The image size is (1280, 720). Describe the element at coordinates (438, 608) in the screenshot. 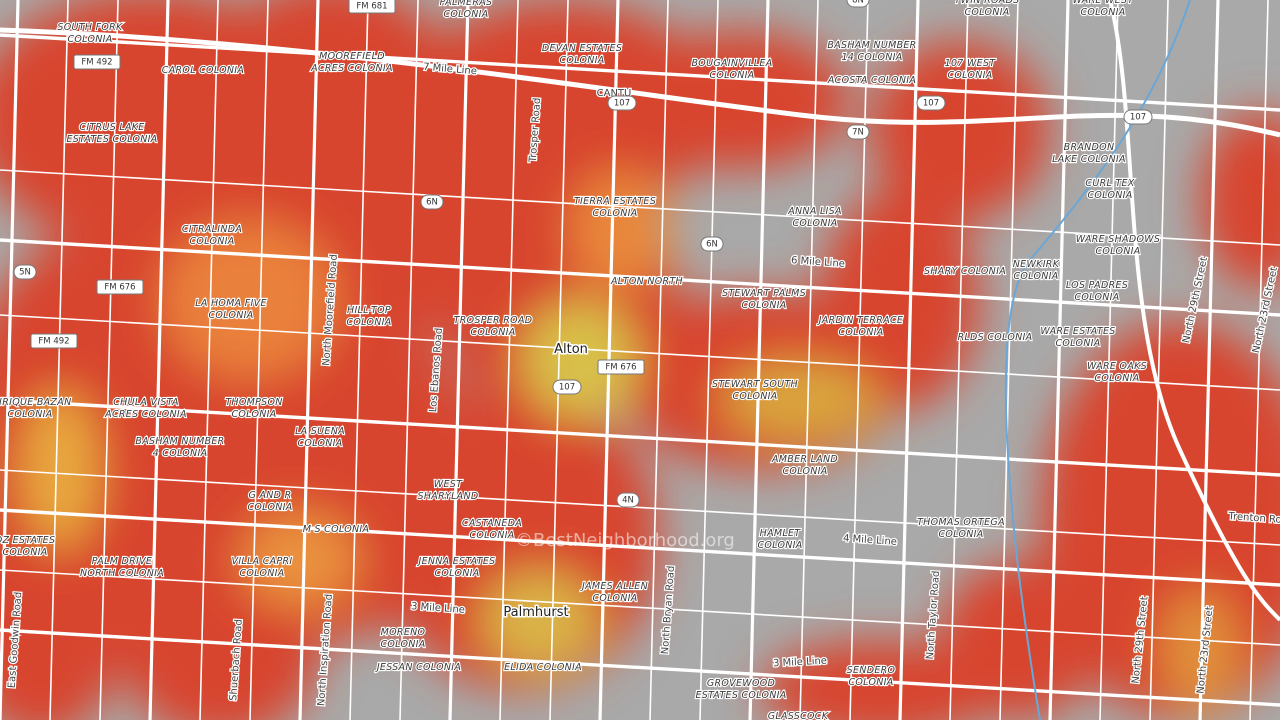

I see `road-label: 3 Mile Line` at that location.